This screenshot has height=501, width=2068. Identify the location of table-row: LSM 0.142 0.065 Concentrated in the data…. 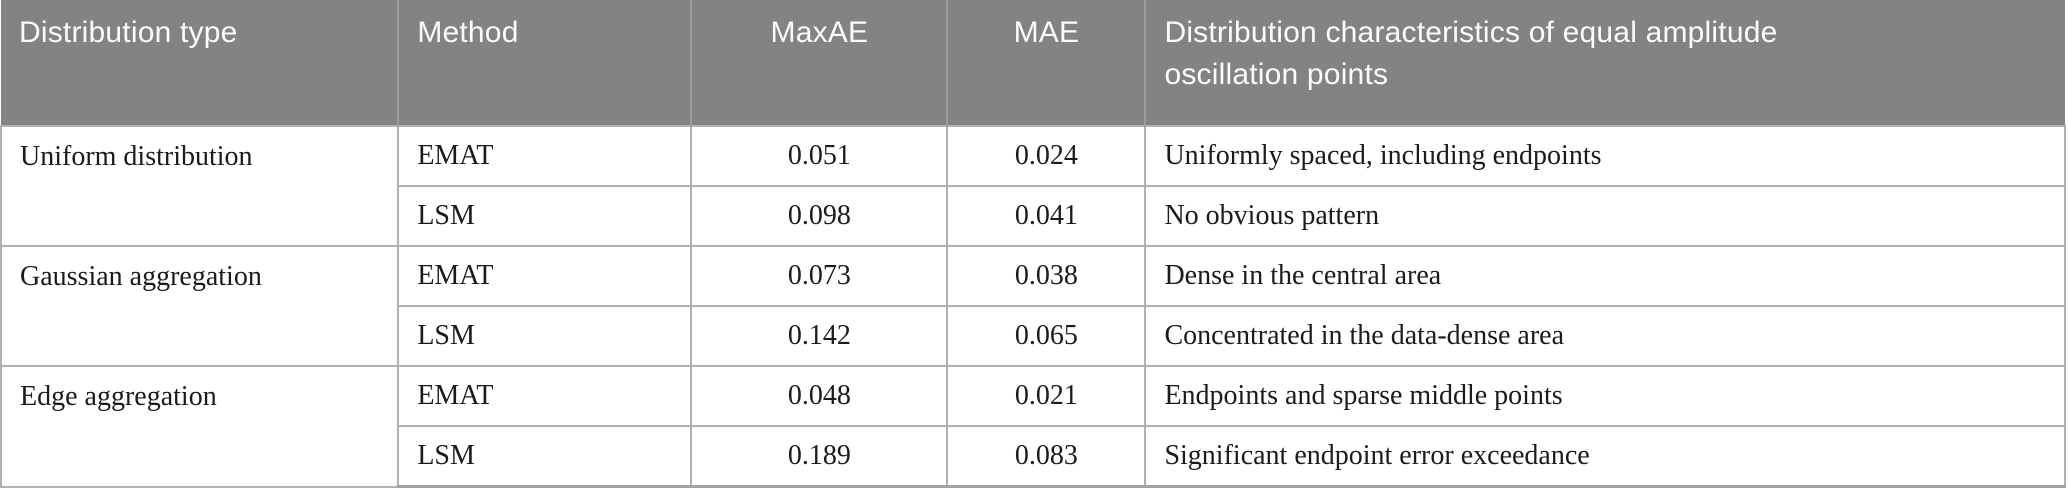
(1033, 336).